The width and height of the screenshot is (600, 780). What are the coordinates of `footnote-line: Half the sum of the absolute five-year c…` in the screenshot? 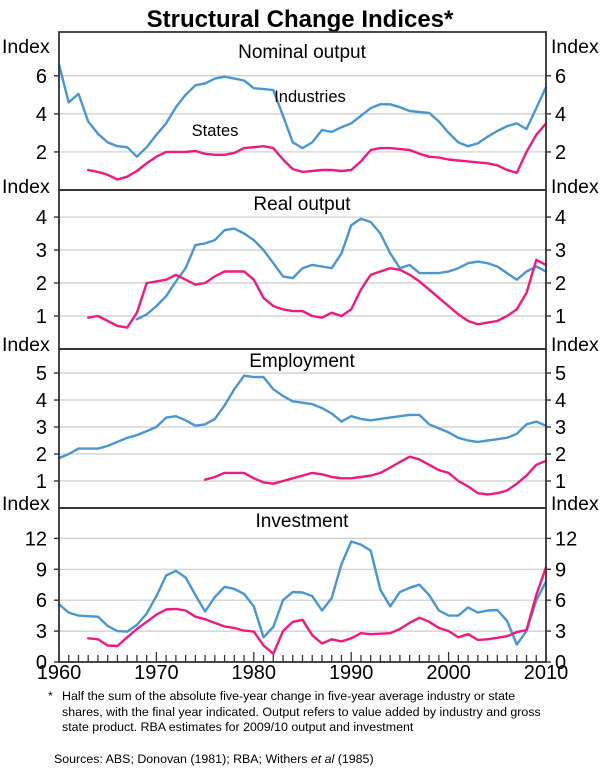 It's located at (266, 696).